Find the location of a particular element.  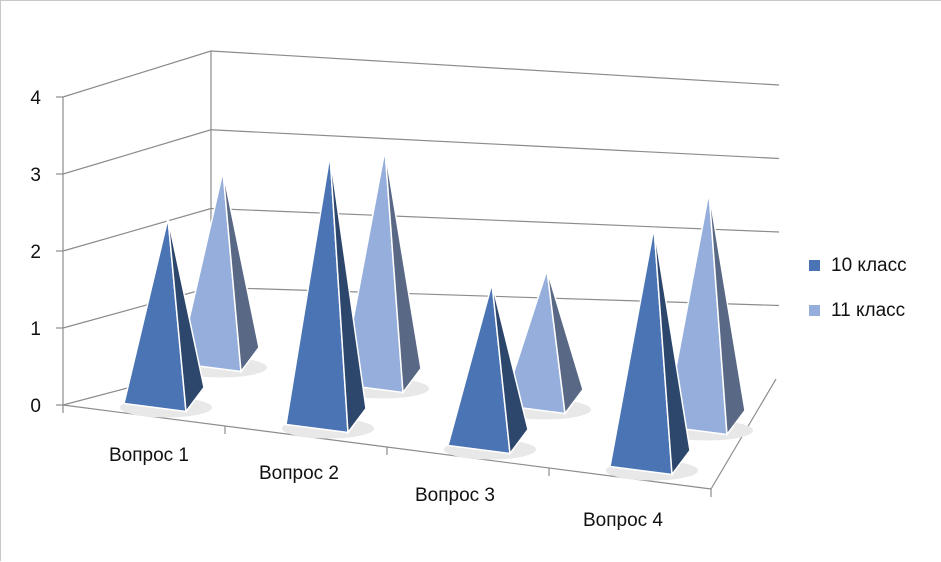

x-category-label: Вопрос 3 is located at coordinates (455, 495).